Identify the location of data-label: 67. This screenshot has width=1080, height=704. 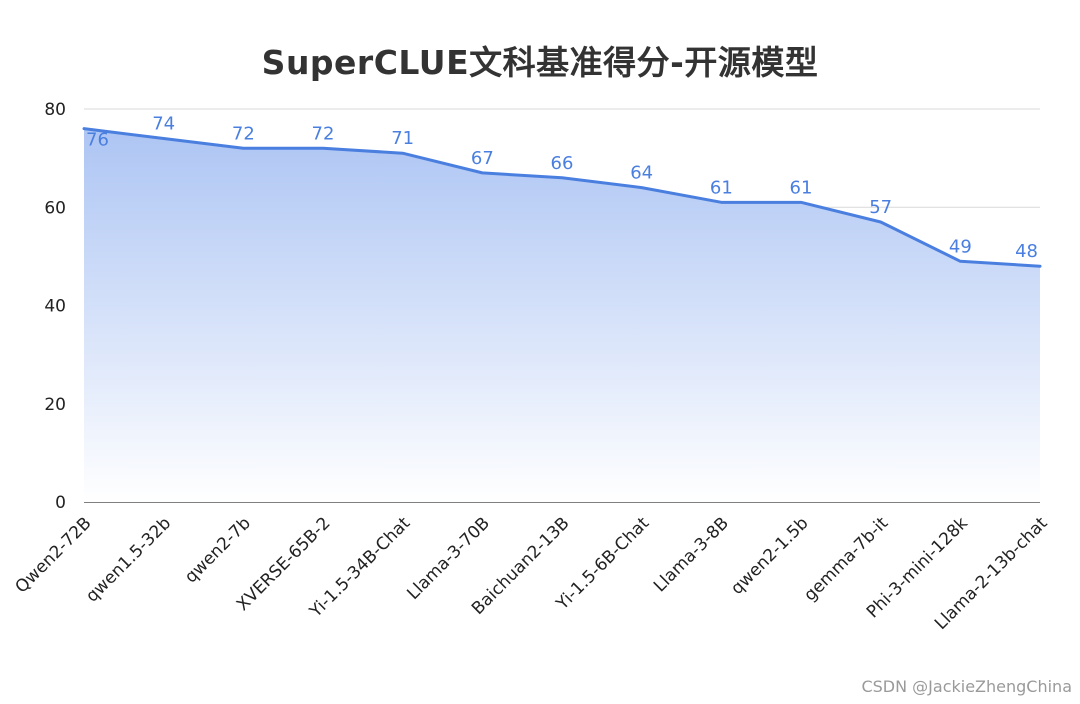
(482, 158).